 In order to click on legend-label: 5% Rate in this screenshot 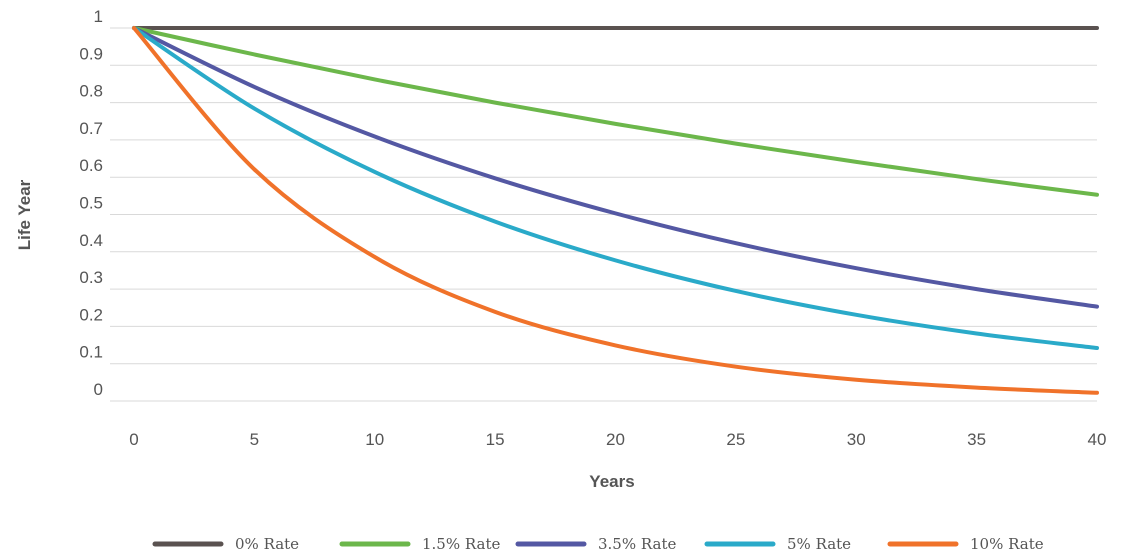, I will do `click(819, 544)`.